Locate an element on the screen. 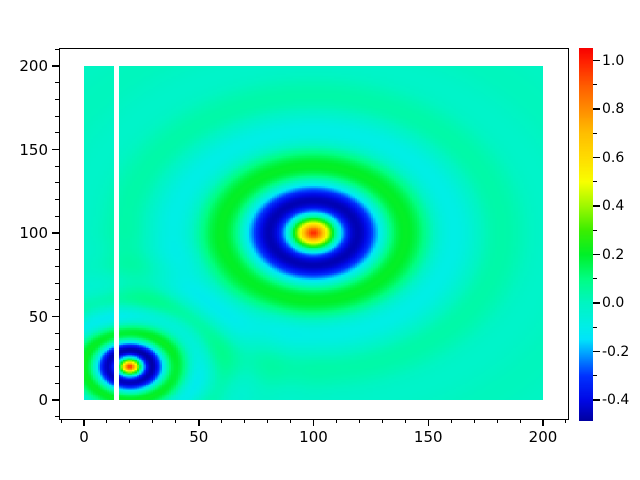 Image resolution: width=640 pixels, height=480 pixels. x-tick-label: 50 is located at coordinates (199, 437).